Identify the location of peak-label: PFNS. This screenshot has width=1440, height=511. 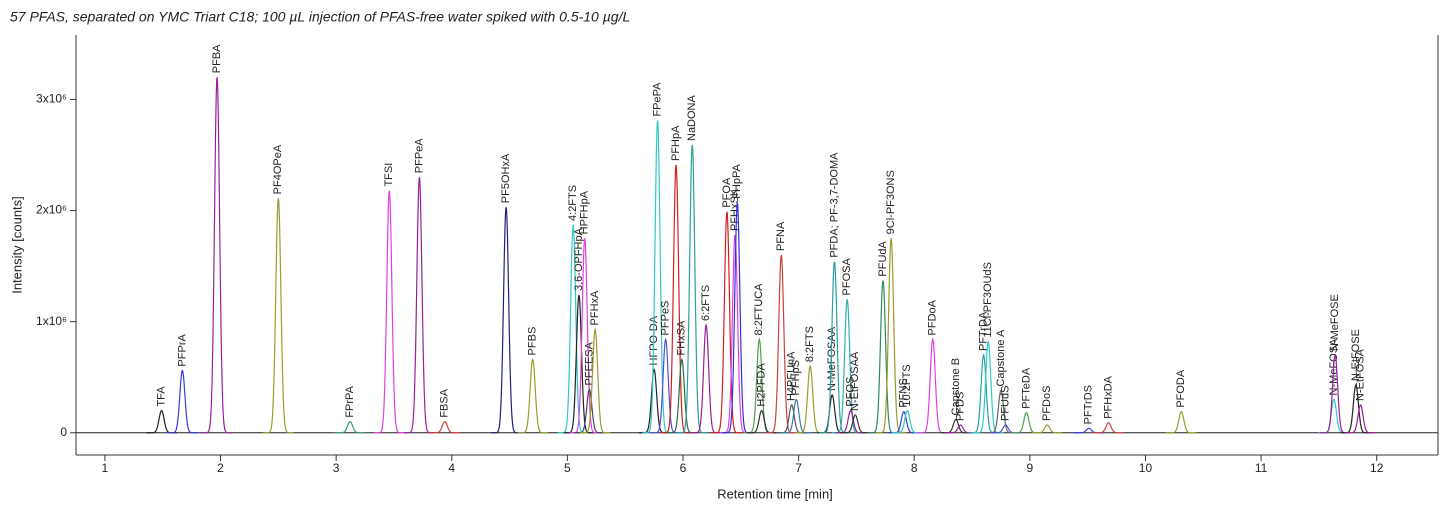
(904, 392).